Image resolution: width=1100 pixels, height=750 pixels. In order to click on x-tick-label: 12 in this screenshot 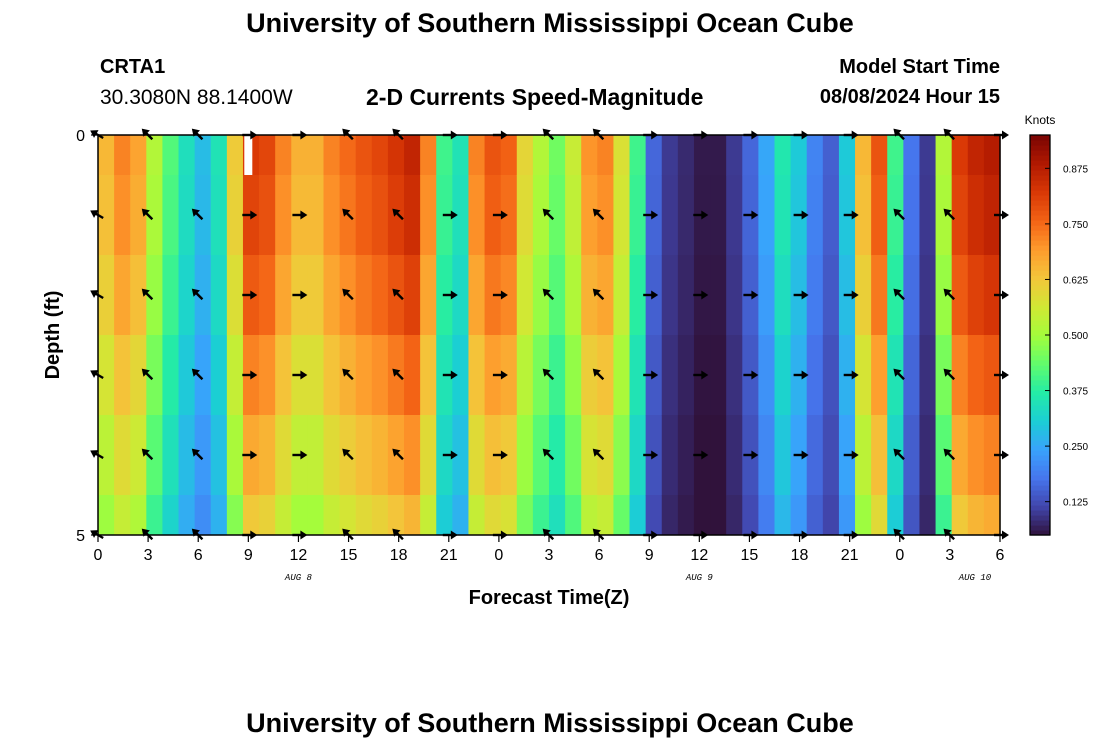, I will do `click(299, 555)`.